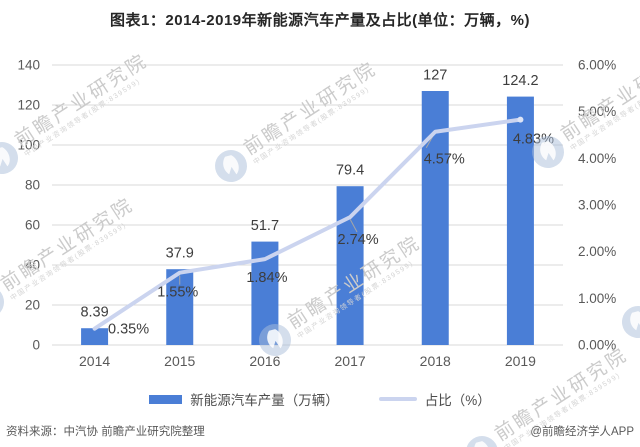 Image resolution: width=640 pixels, height=447 pixels. Describe the element at coordinates (397, 399) in the screenshot. I see `legend-line-swatch-icon` at that location.